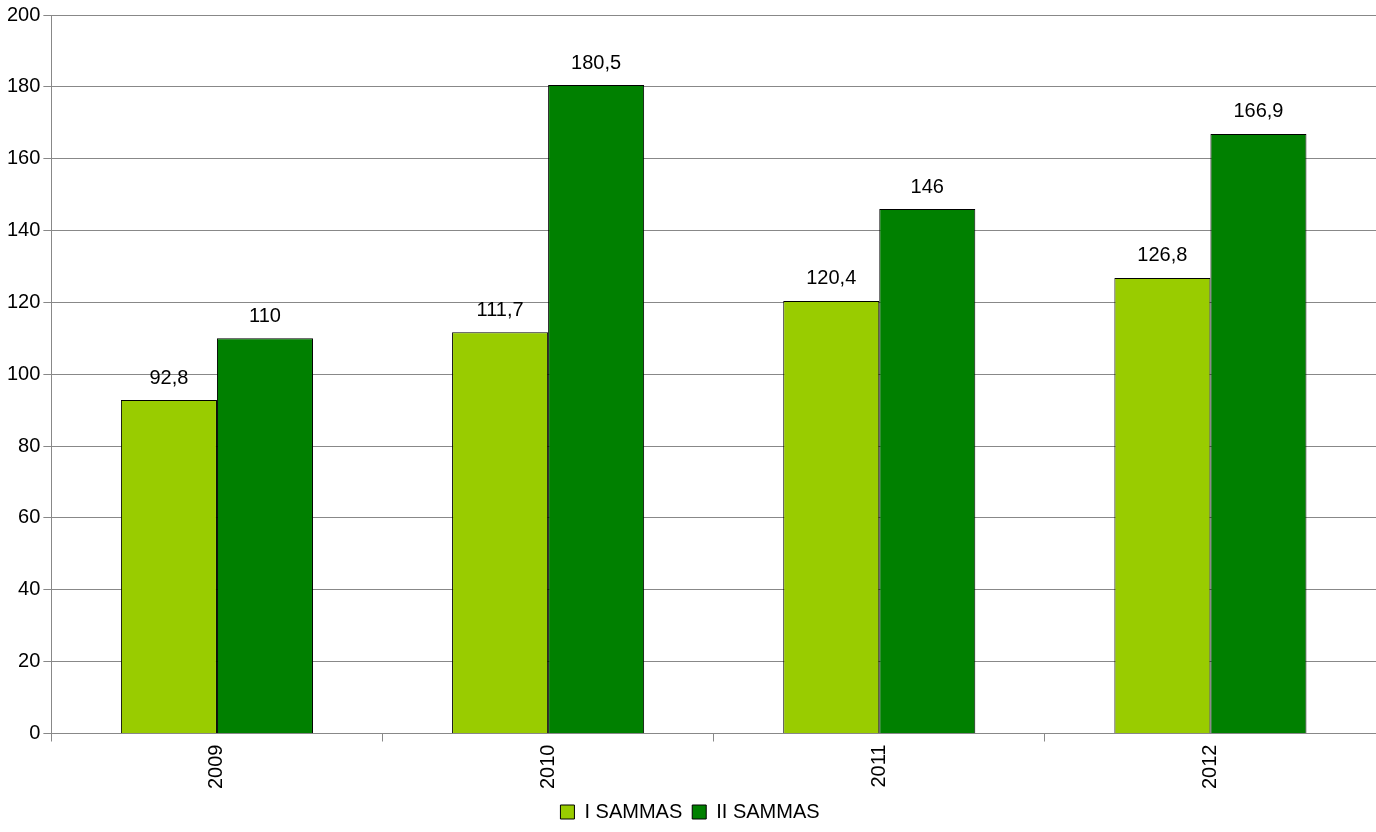 The image size is (1376, 832). I want to click on y-tick-label: 80, so click(29, 444).